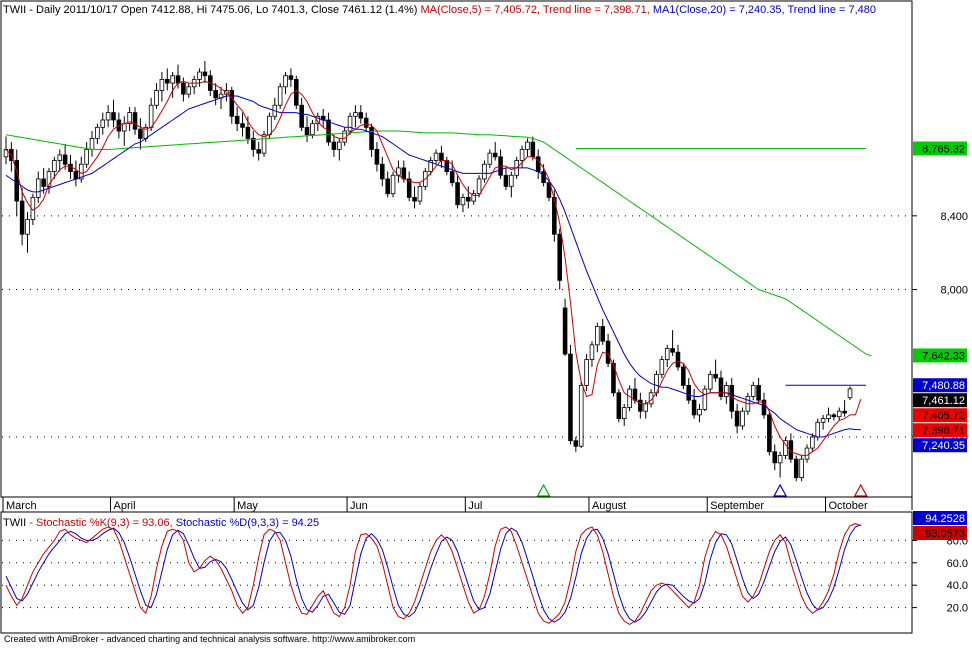 The image size is (972, 648). I want to click on price-label-text: 7,398.71, so click(943, 431).